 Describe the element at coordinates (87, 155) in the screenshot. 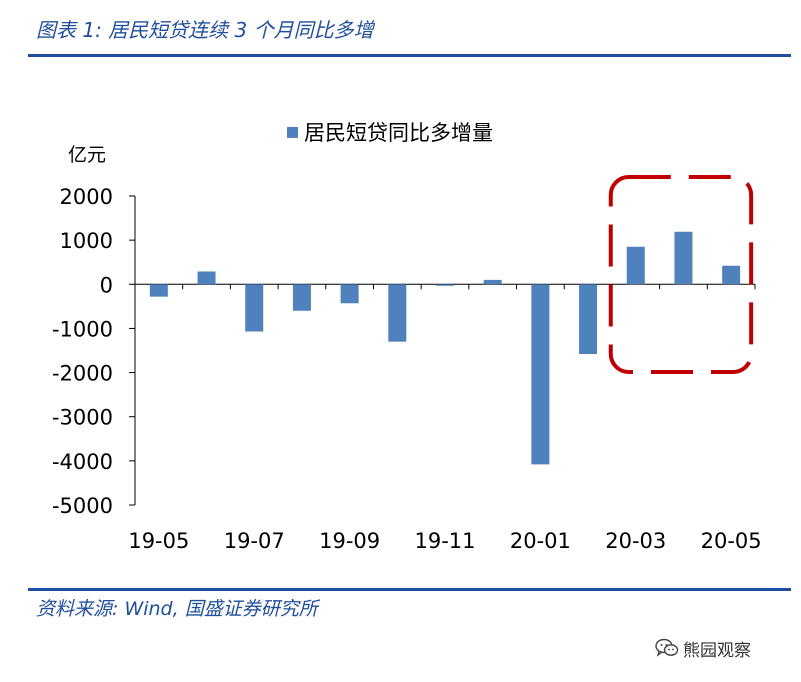

I see `y-unit-label: 亿元` at that location.